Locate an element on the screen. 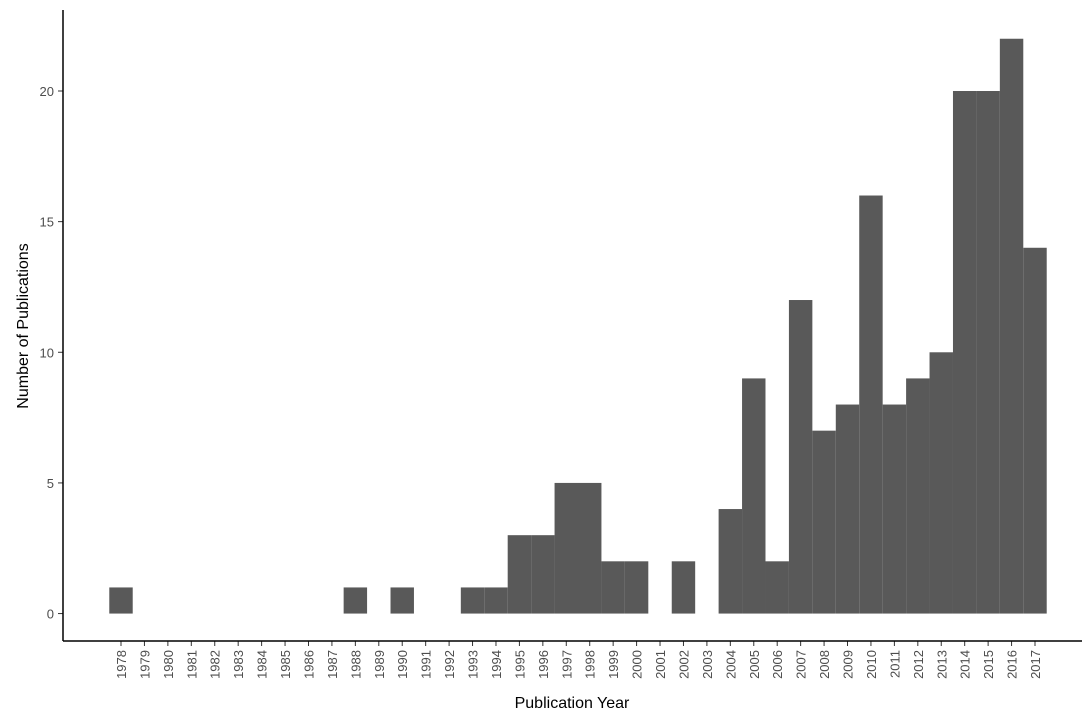  x-tick-label: 1998 is located at coordinates (590, 664).